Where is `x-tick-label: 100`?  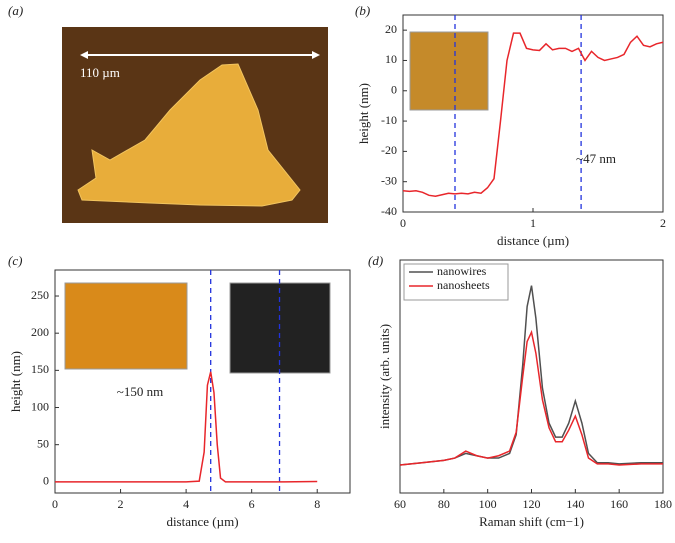 x-tick-label: 100 is located at coordinates (488, 504).